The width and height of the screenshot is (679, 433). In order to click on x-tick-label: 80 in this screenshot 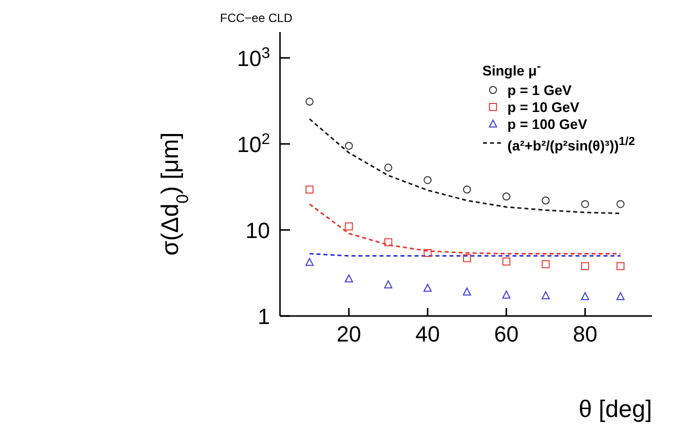, I will do `click(585, 334)`.